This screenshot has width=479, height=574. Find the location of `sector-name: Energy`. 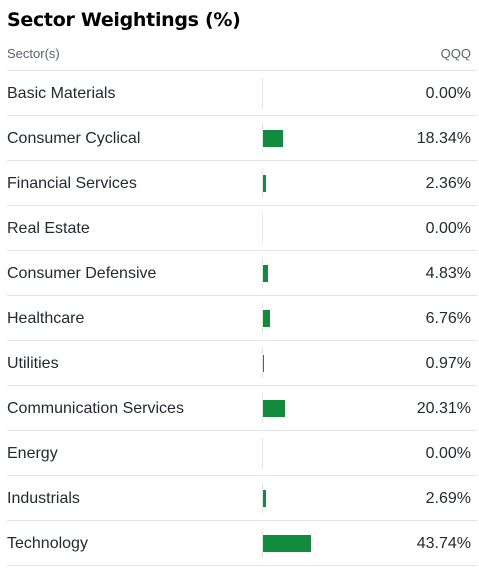

sector-name: Energy is located at coordinates (32, 453).